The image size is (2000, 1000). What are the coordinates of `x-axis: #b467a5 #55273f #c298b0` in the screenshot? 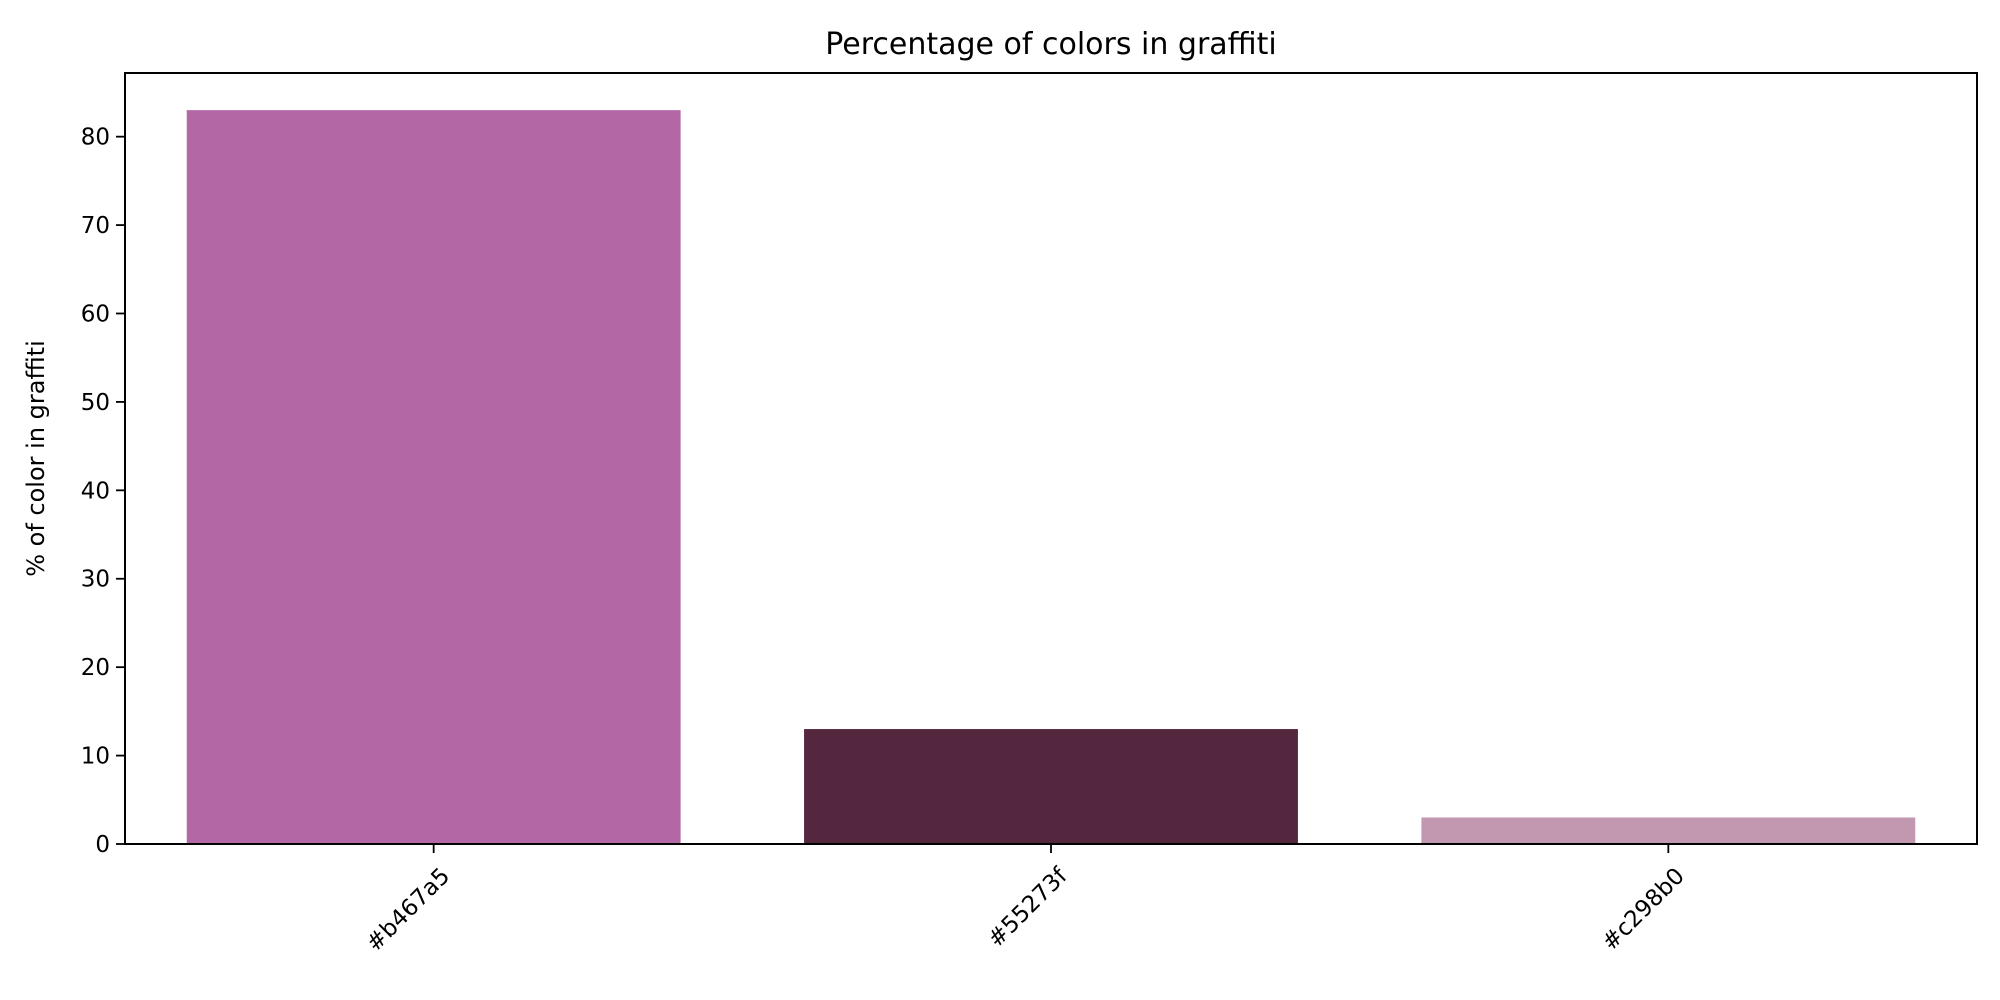 It's located at (1026, 900).